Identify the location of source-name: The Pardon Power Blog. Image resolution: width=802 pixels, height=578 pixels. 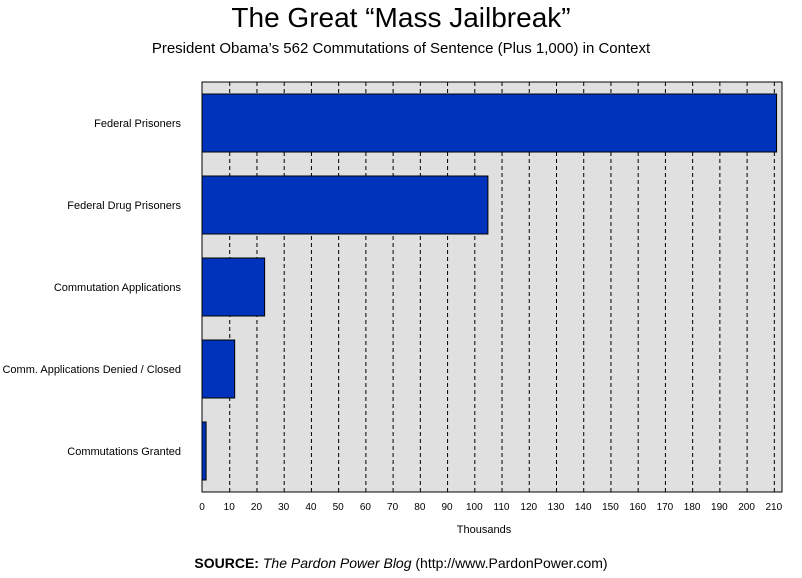
(337, 563).